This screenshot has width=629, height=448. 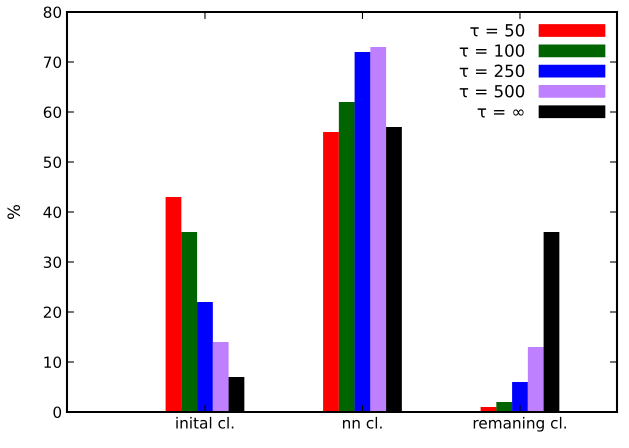 What do you see at coordinates (53, 12) in the screenshot?
I see `y-tick-label: 80` at bounding box center [53, 12].